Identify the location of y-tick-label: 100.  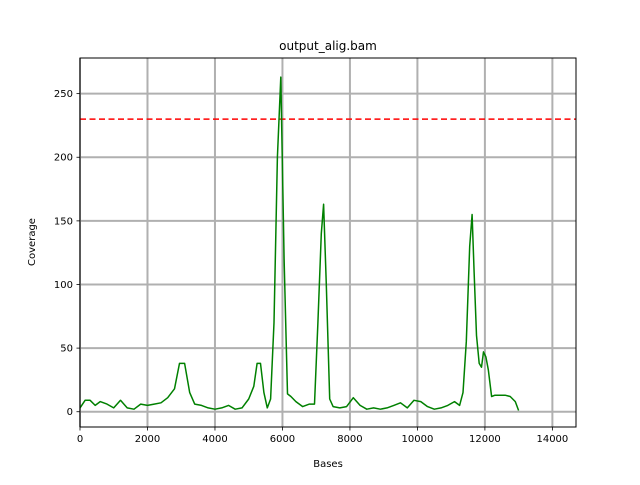
(63, 285).